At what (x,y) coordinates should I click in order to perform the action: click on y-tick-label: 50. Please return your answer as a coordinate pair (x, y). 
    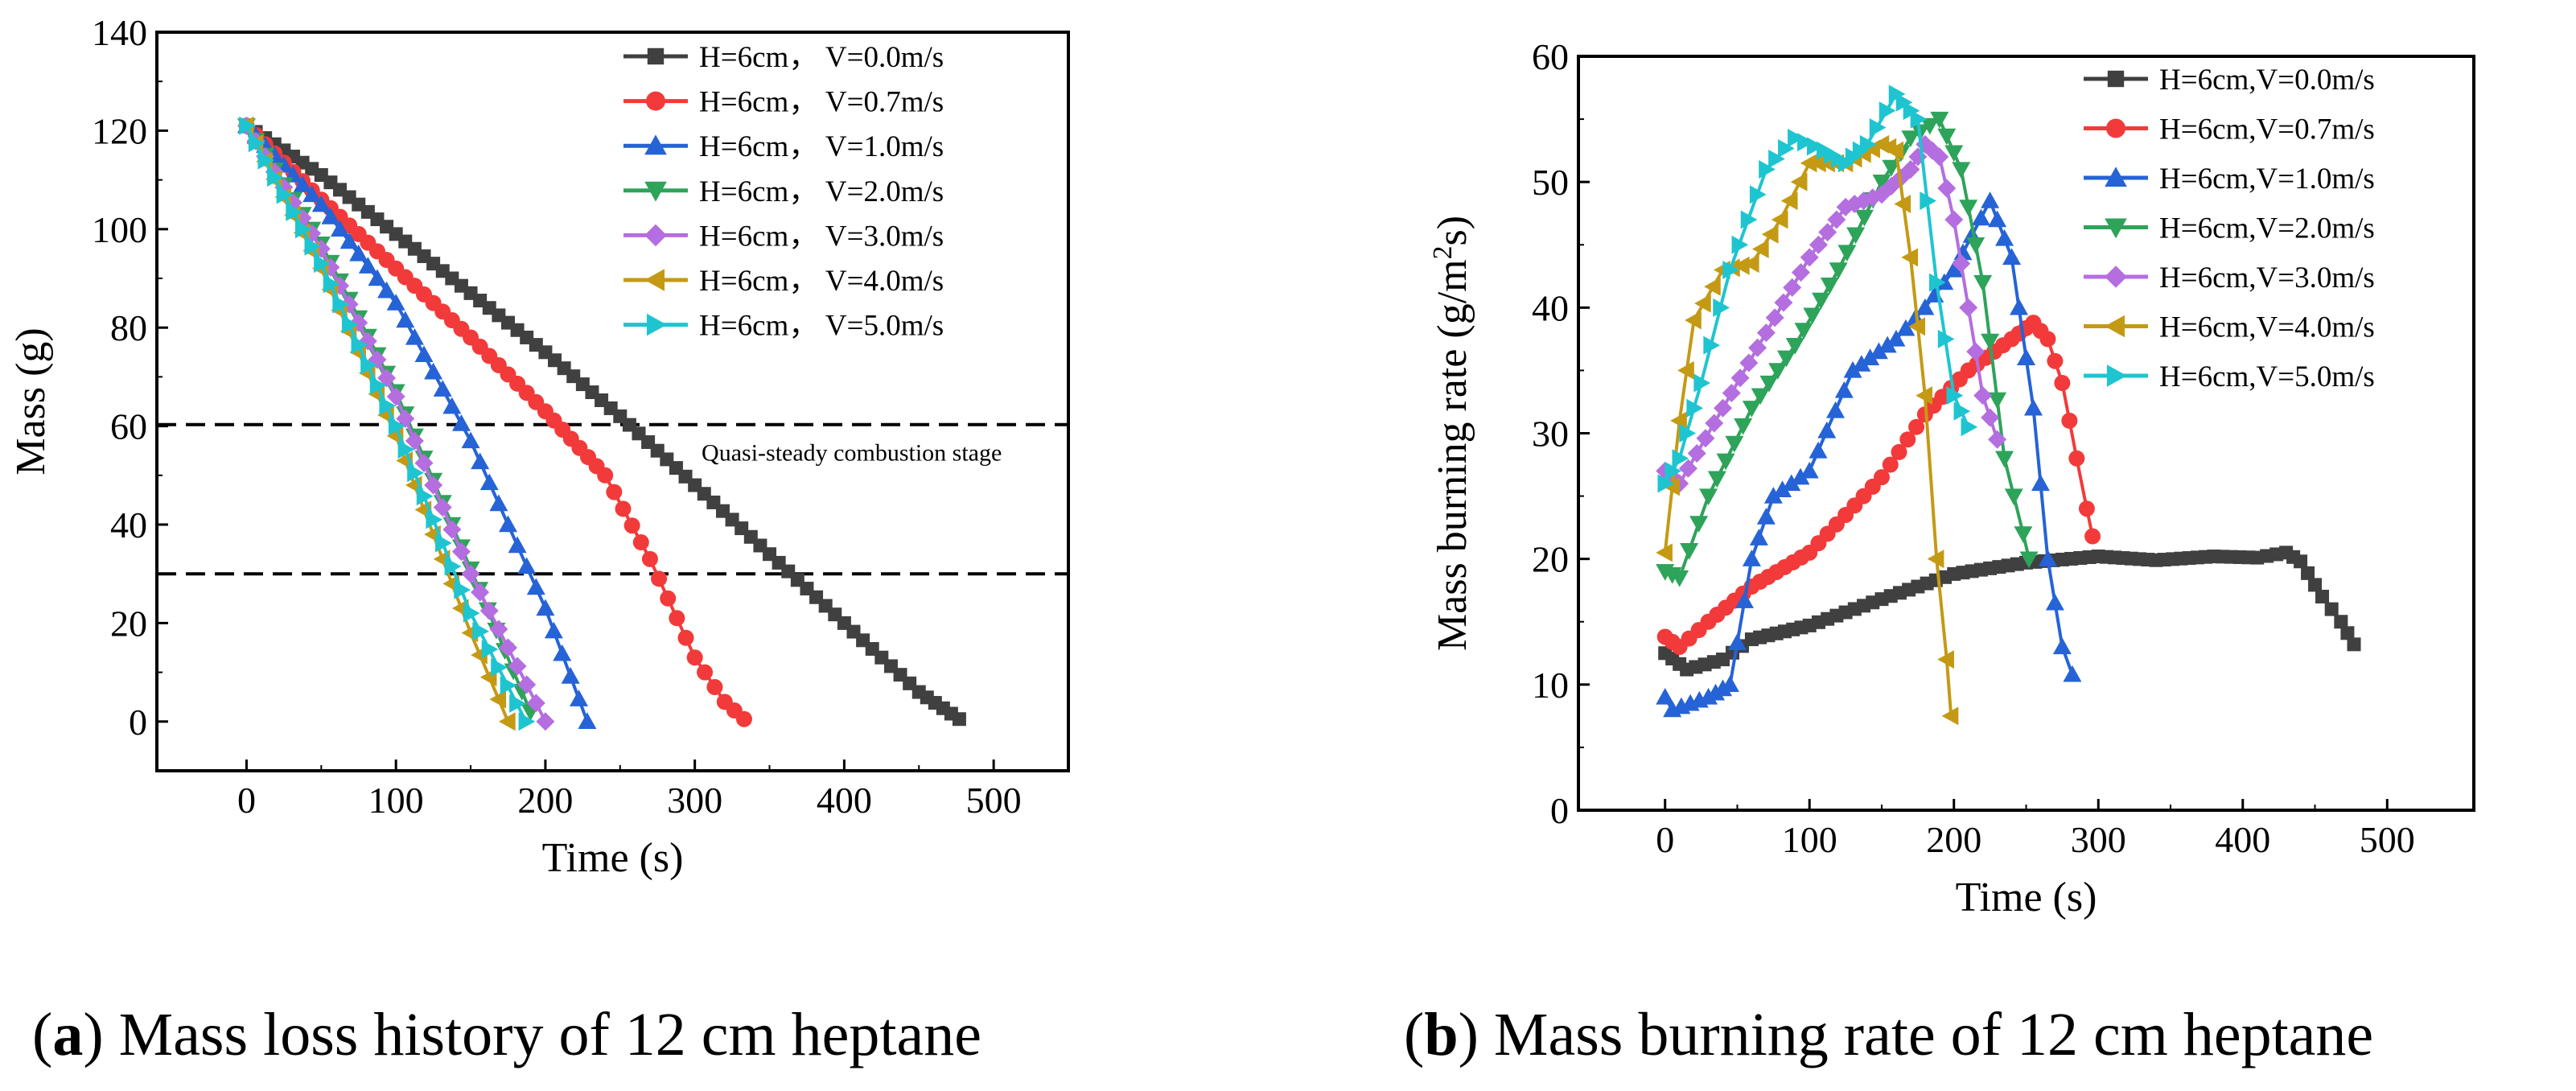
    Looking at the image, I should click on (1550, 182).